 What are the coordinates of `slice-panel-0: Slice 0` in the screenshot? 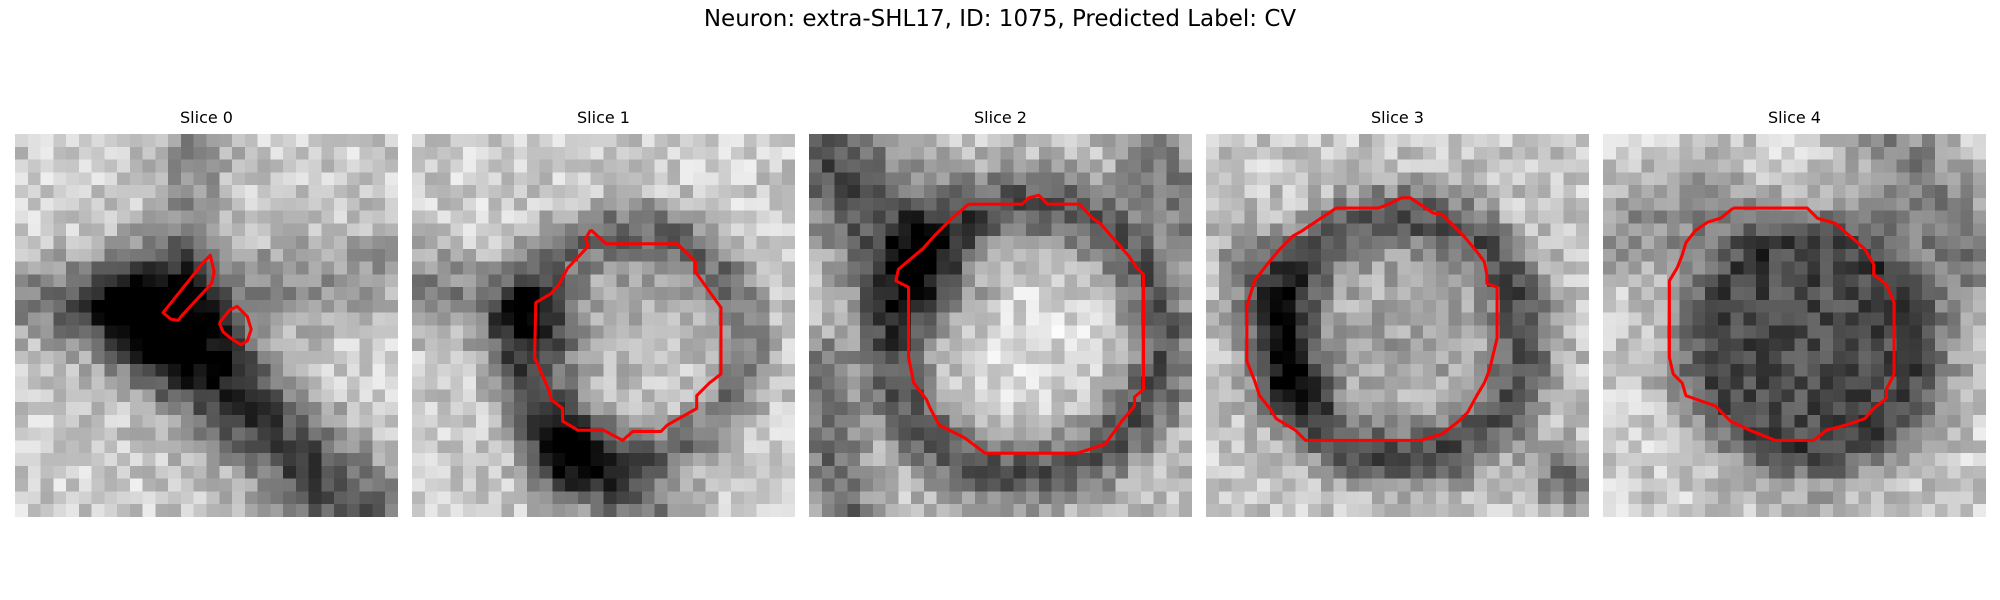 It's located at (206, 315).